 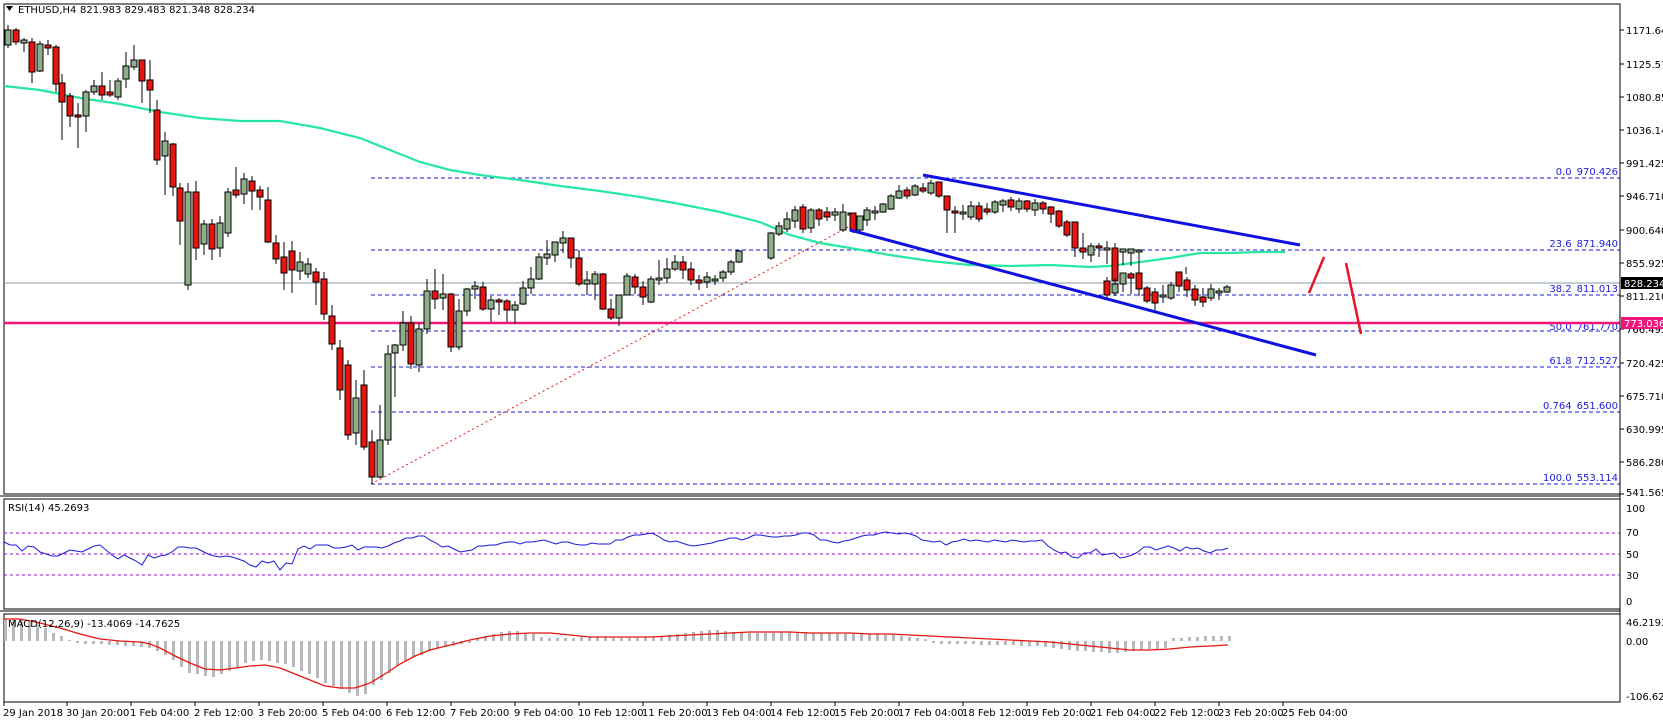 What do you see at coordinates (1583, 289) in the screenshot?
I see `fib-label-382: 38.2 811.013` at bounding box center [1583, 289].